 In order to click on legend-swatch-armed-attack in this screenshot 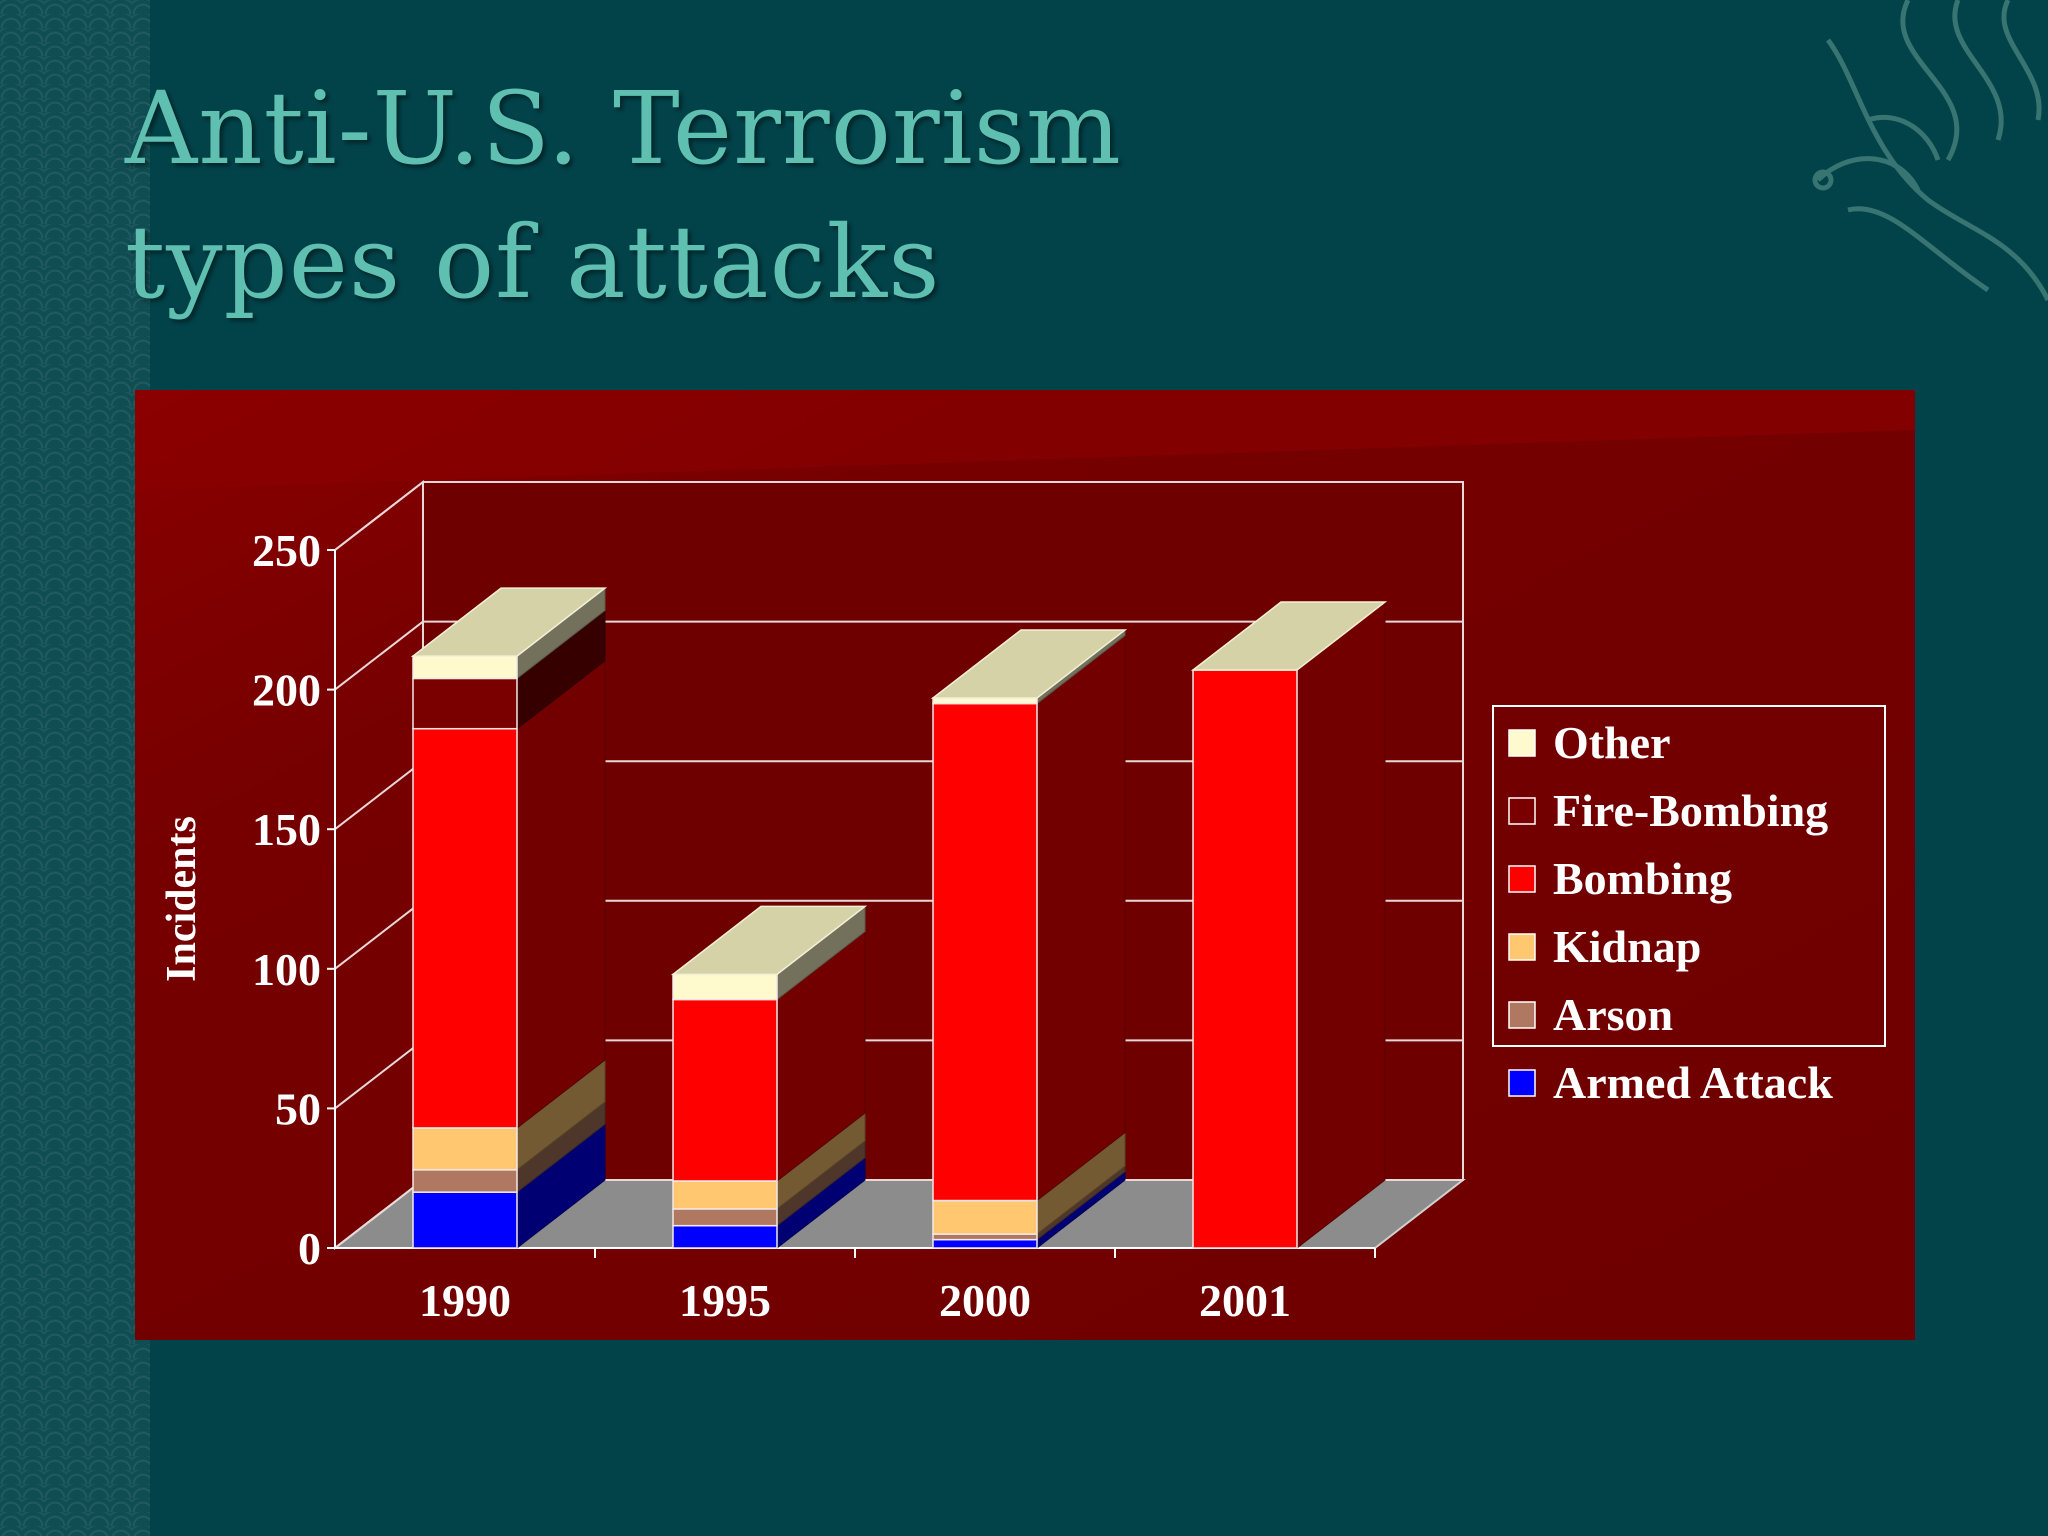, I will do `click(1522, 1083)`.